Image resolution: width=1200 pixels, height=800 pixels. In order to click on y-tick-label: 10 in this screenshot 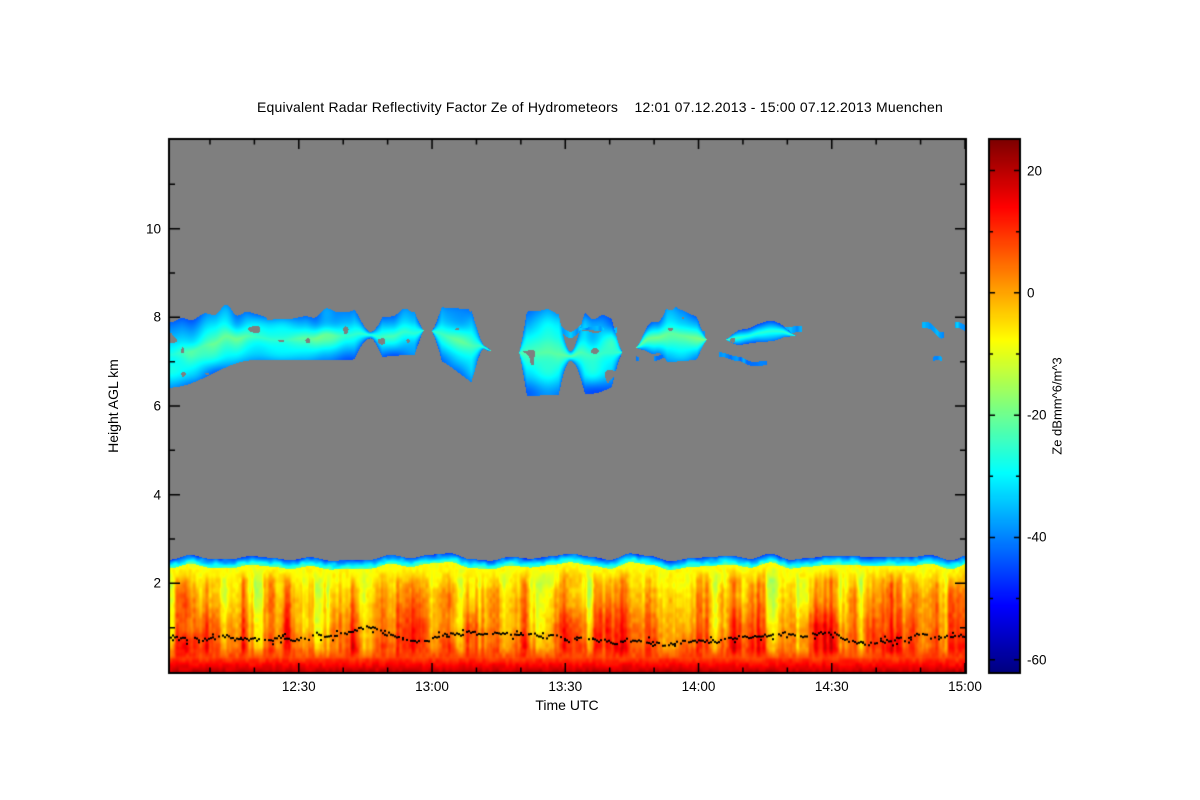, I will do `click(153, 229)`.